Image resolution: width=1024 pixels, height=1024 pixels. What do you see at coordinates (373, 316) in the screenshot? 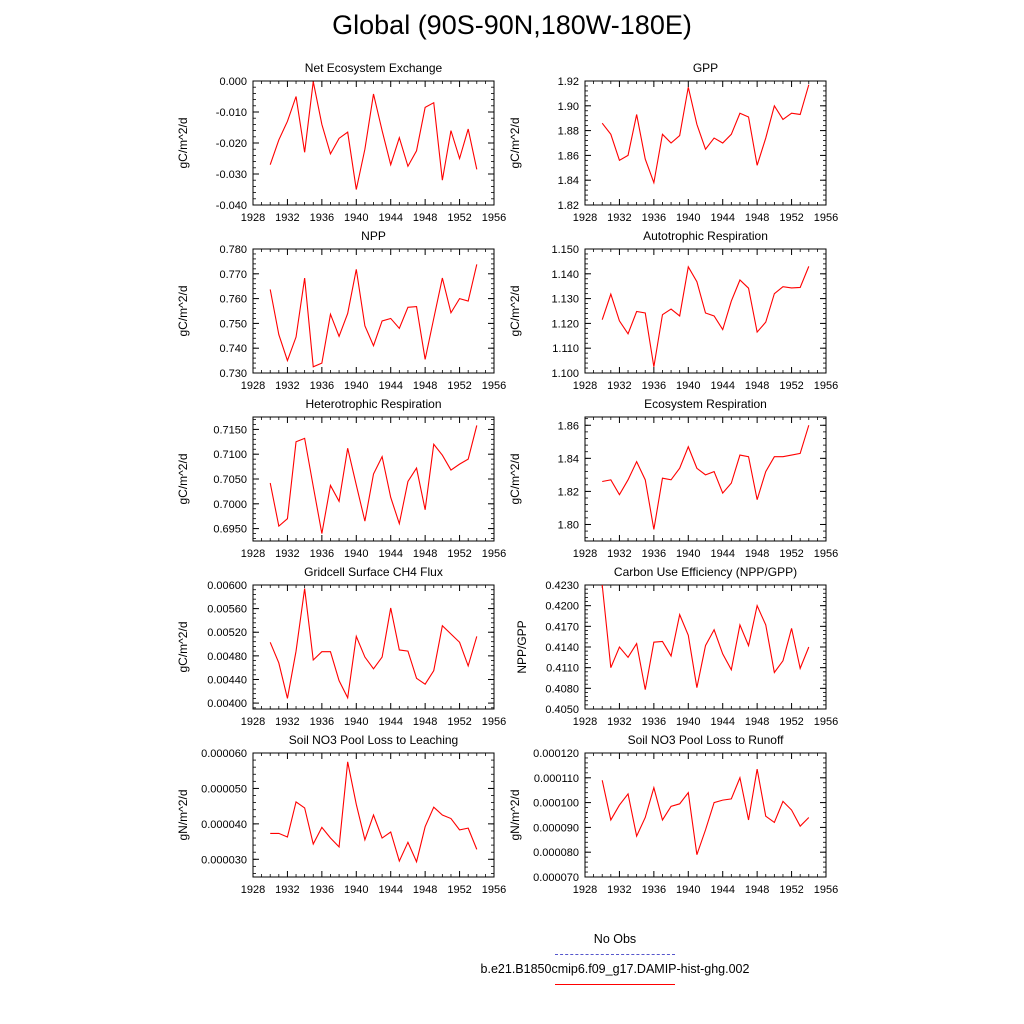
I see `series-line-npp` at bounding box center [373, 316].